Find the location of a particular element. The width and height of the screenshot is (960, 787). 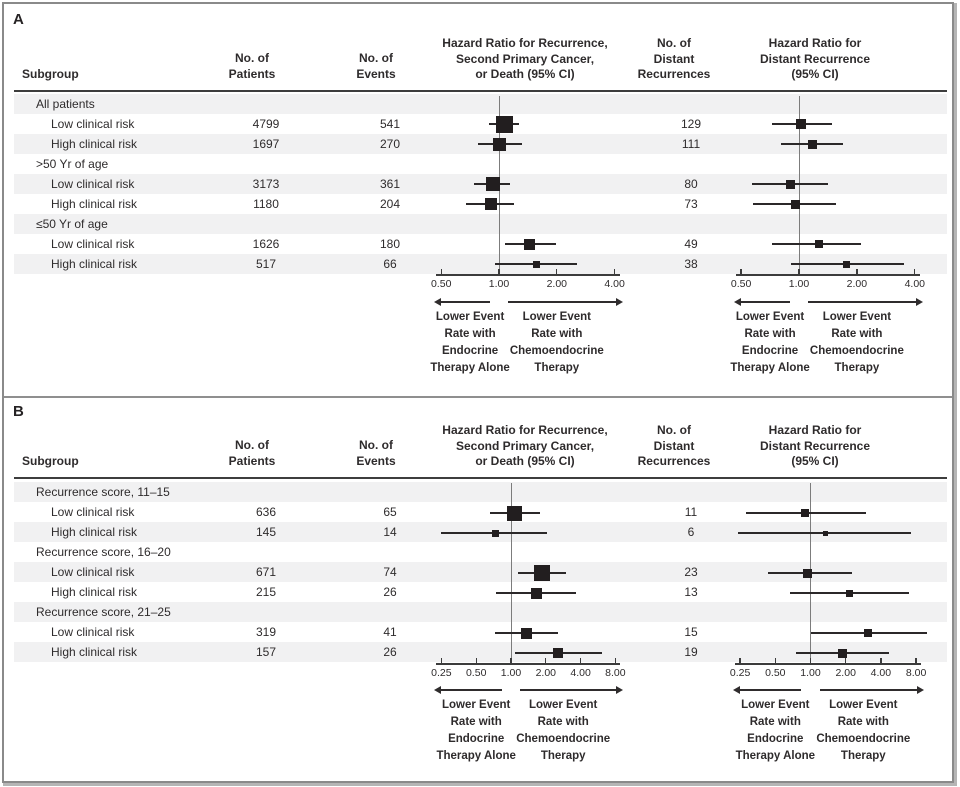

column-header-distant-recurrences: No. of Distant Recurrences is located at coordinates (674, 58).